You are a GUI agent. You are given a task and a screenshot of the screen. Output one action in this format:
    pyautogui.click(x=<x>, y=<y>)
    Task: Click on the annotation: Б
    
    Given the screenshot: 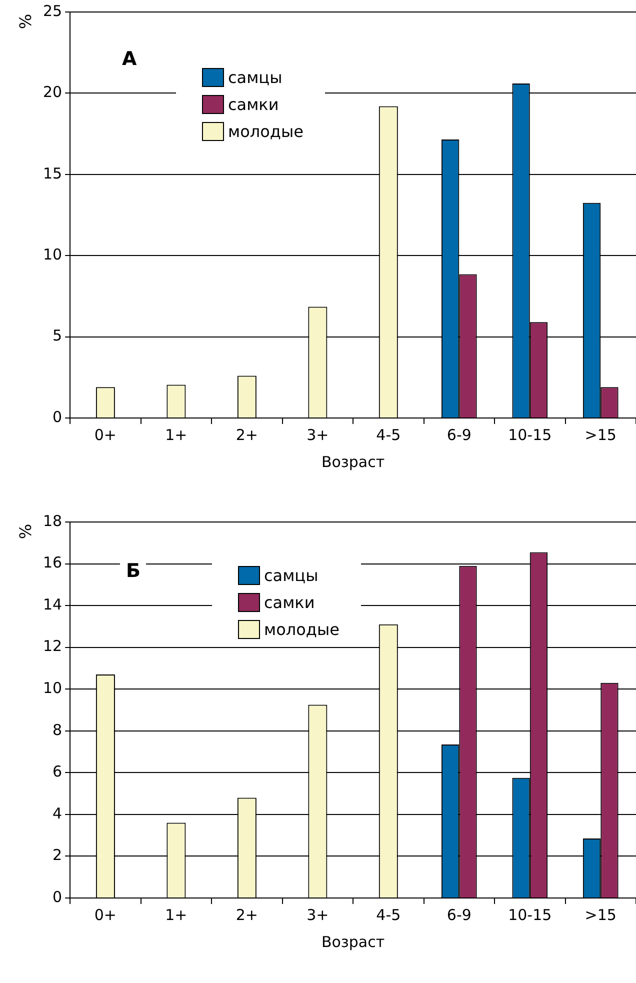 What is the action you would take?
    pyautogui.click(x=133, y=571)
    